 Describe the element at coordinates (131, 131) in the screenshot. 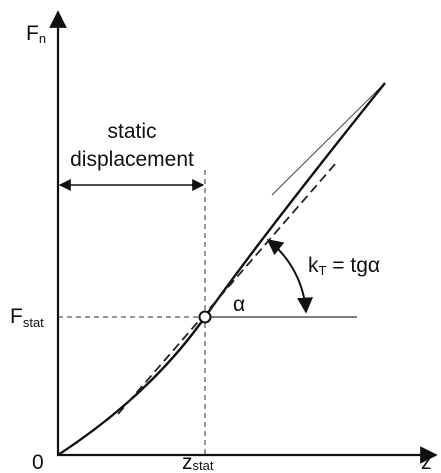

I see `static-label: static` at that location.